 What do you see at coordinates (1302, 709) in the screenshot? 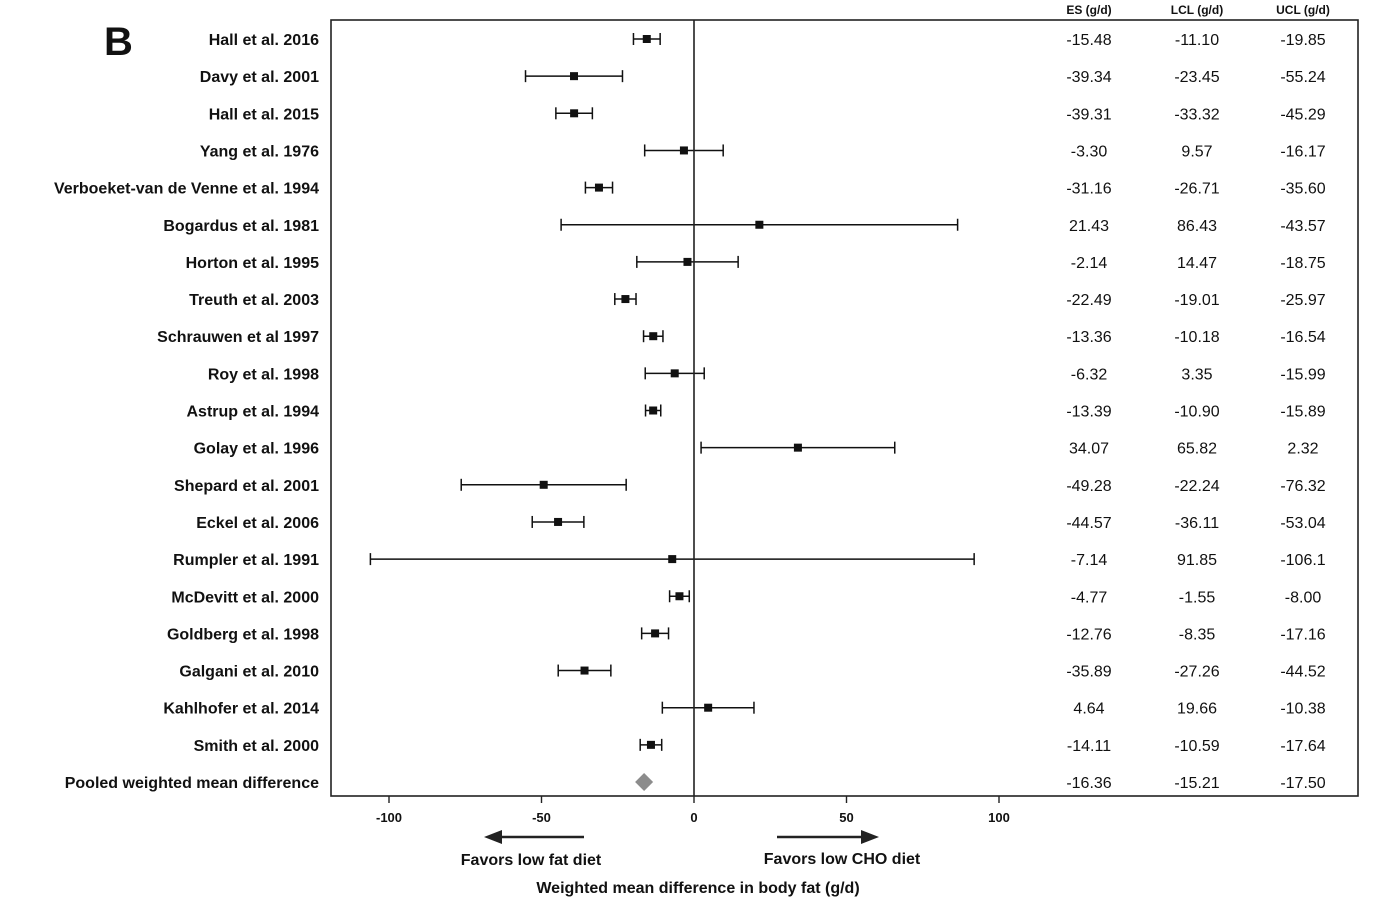
I see `value-ucl: -10.38` at bounding box center [1302, 709].